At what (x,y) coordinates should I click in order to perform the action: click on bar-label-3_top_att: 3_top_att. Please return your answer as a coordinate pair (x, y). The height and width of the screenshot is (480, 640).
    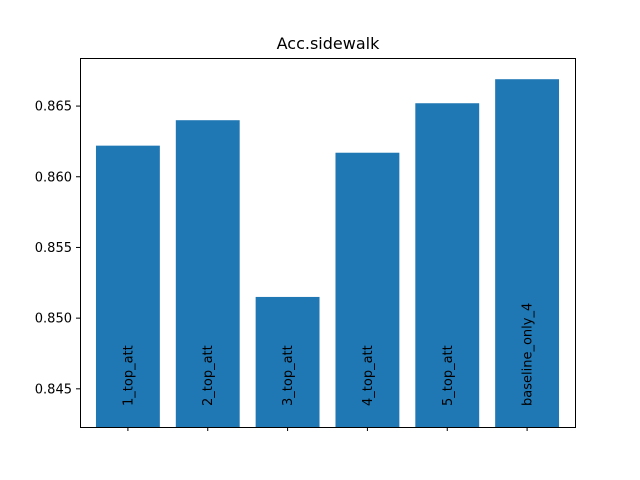
    Looking at the image, I should click on (288, 375).